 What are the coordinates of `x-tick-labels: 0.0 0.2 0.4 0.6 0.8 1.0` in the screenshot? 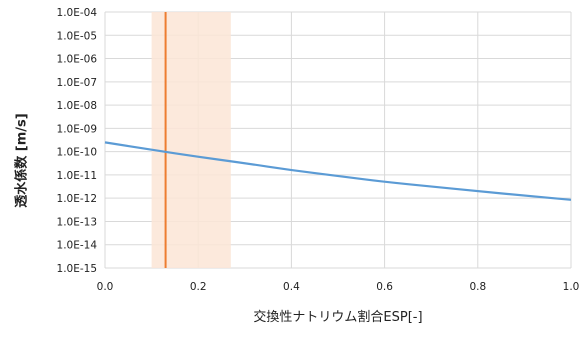 It's located at (338, 287).